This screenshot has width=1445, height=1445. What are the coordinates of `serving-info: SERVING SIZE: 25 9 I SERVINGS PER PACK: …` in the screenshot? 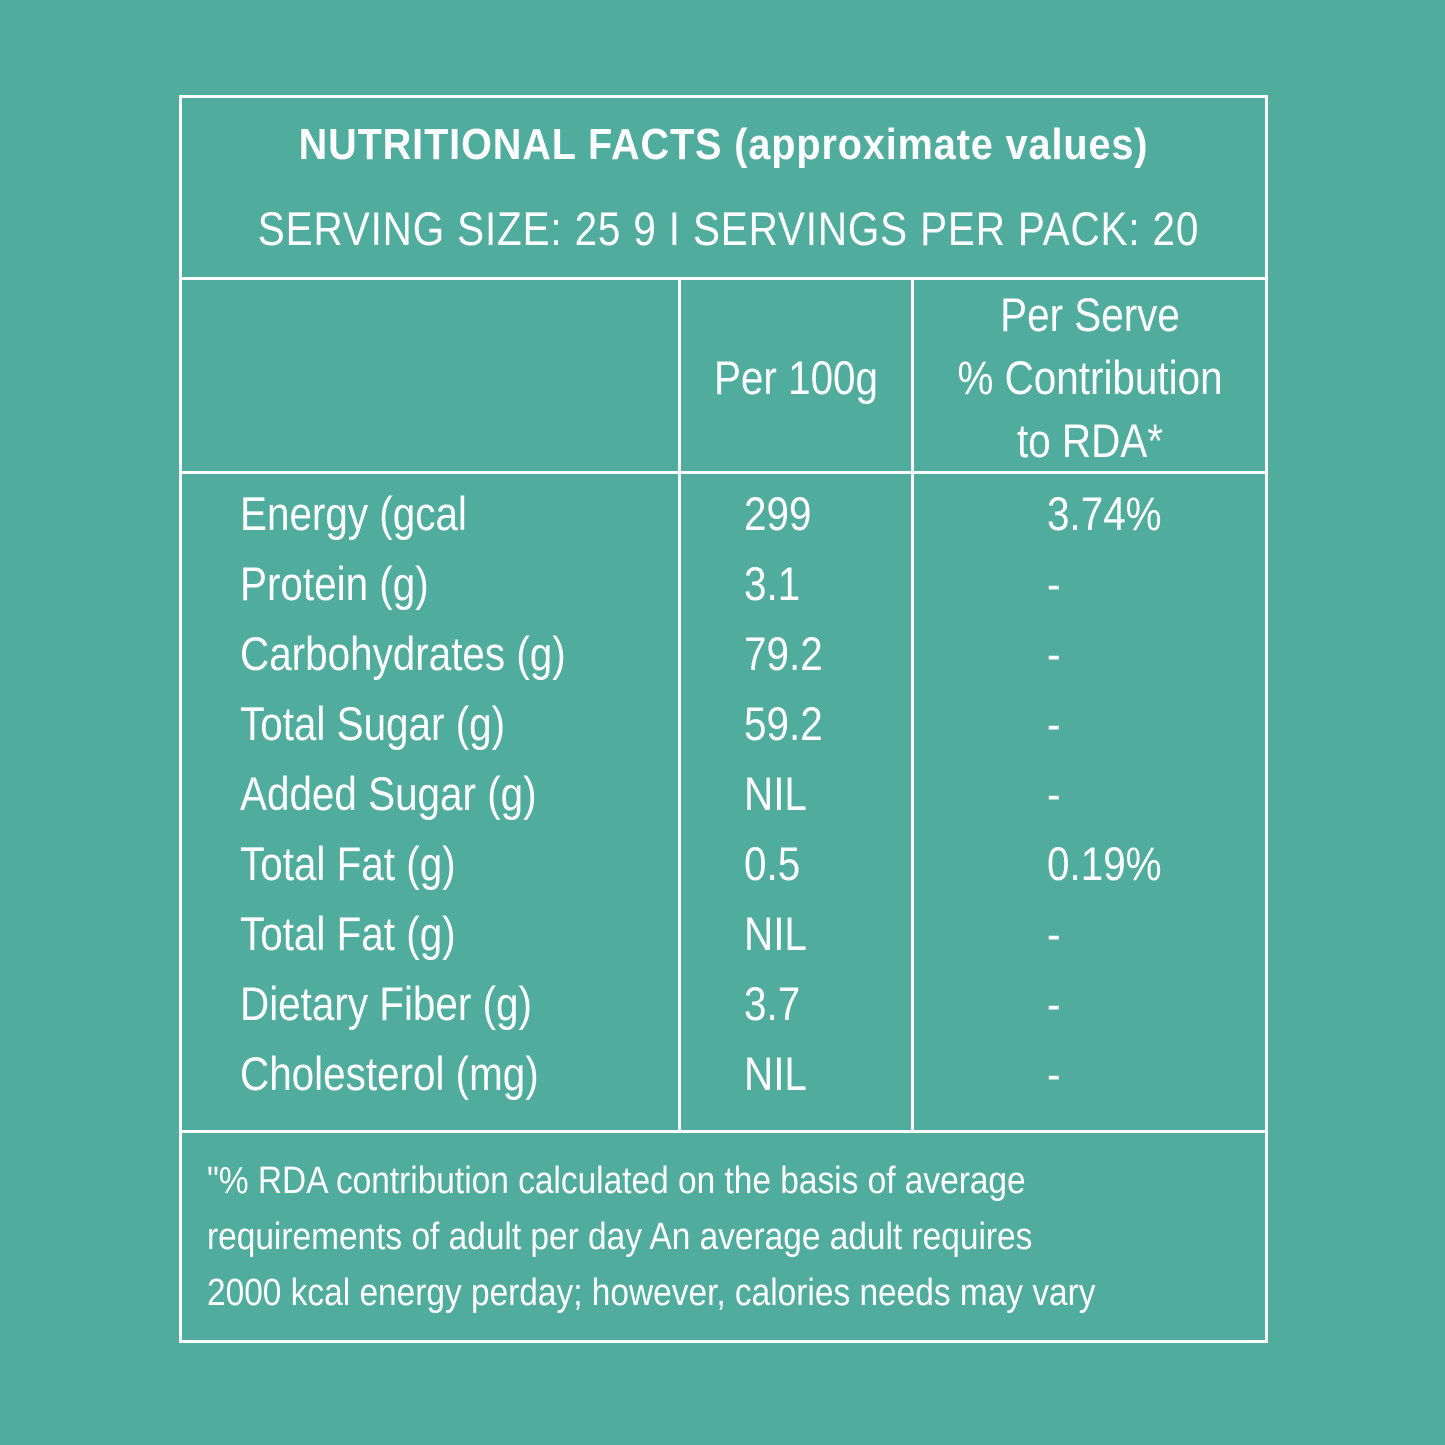 It's located at (728, 228).